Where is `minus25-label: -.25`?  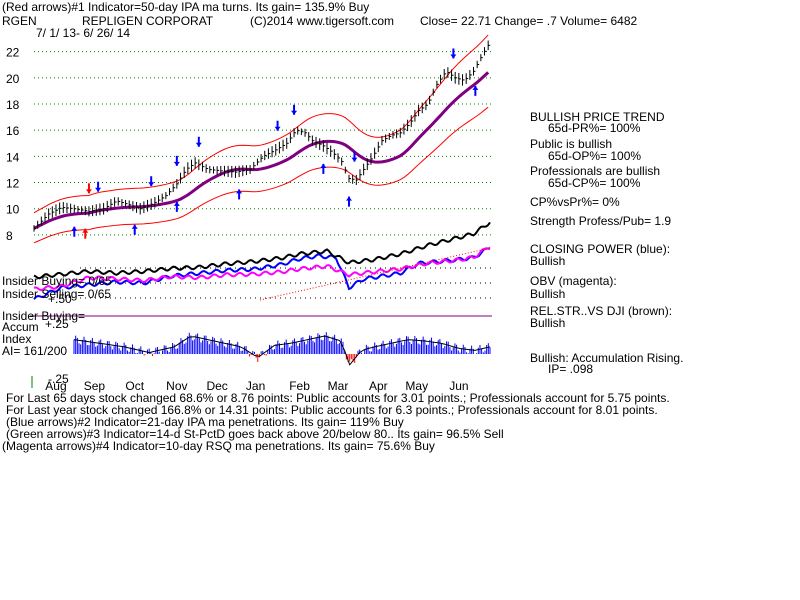
minus25-label: -.25 is located at coordinates (58, 379).